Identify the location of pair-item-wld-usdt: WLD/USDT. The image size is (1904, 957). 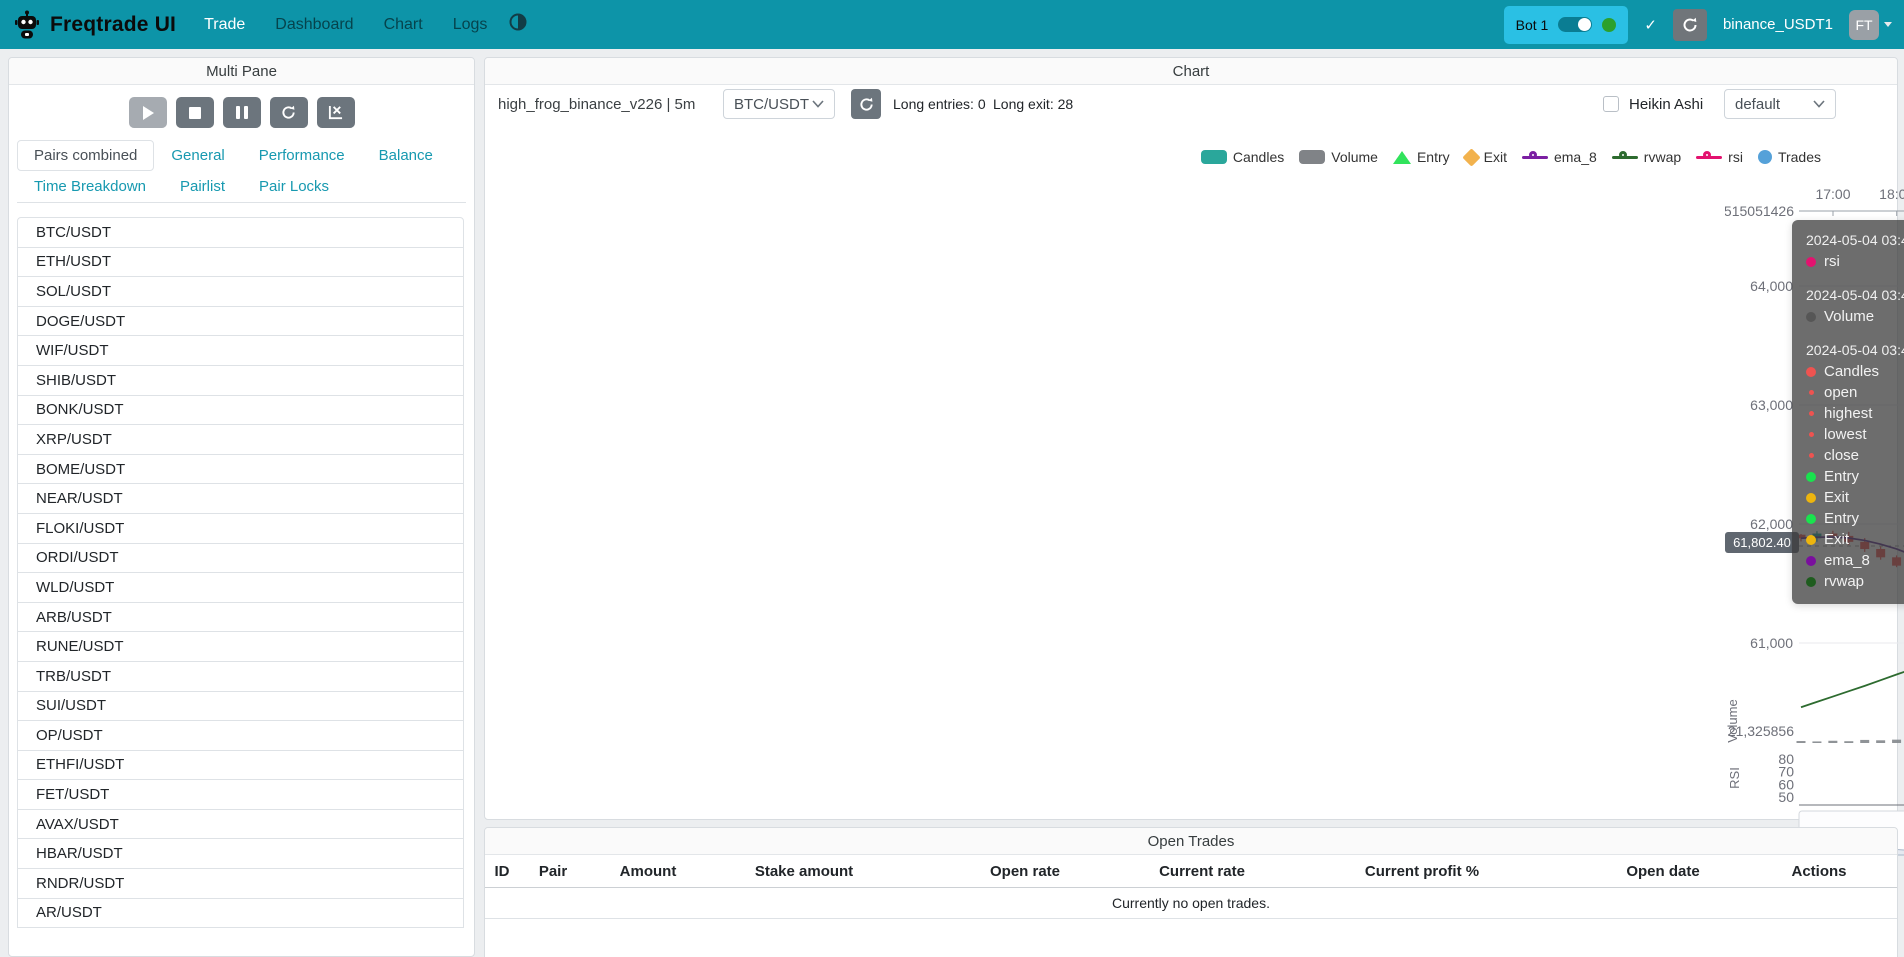
(240, 587).